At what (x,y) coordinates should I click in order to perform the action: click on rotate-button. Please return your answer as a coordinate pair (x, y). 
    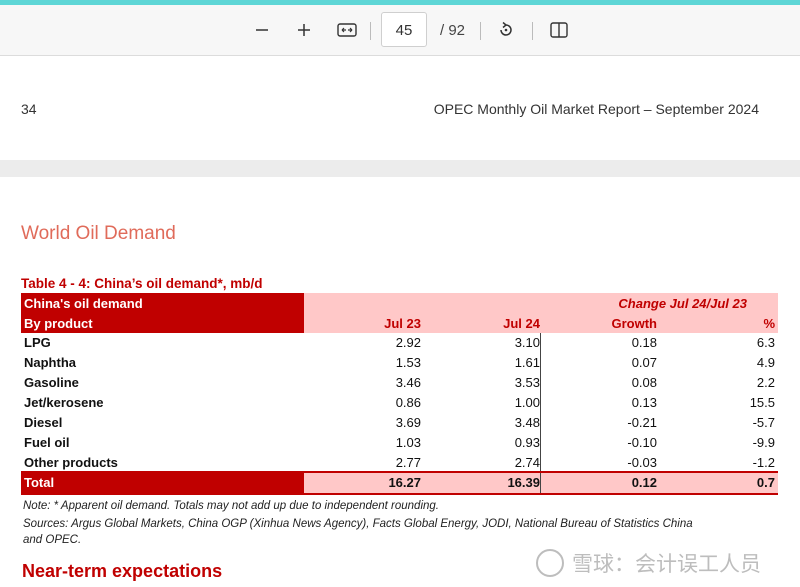
    Looking at the image, I should click on (506, 30).